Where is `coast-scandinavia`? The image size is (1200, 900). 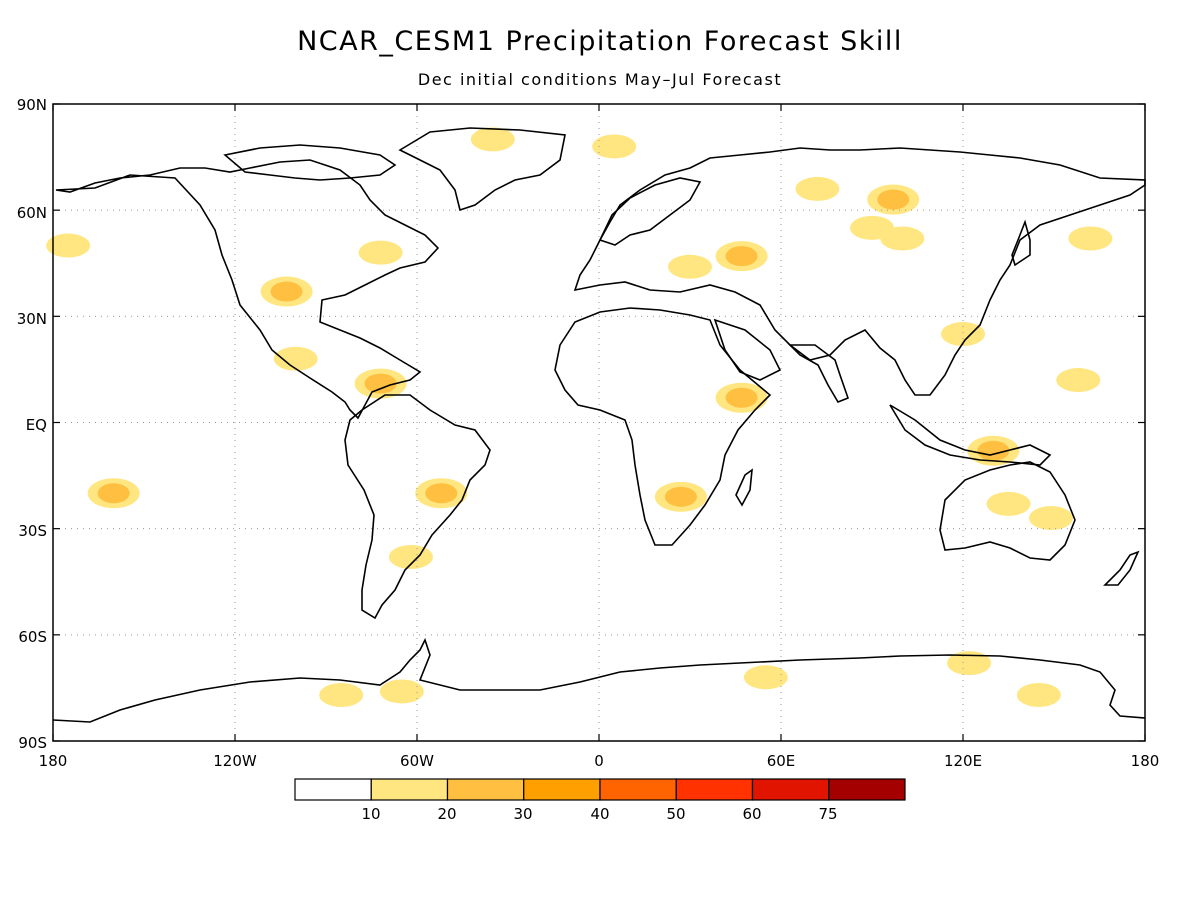
coast-scandinavia is located at coordinates (650, 211).